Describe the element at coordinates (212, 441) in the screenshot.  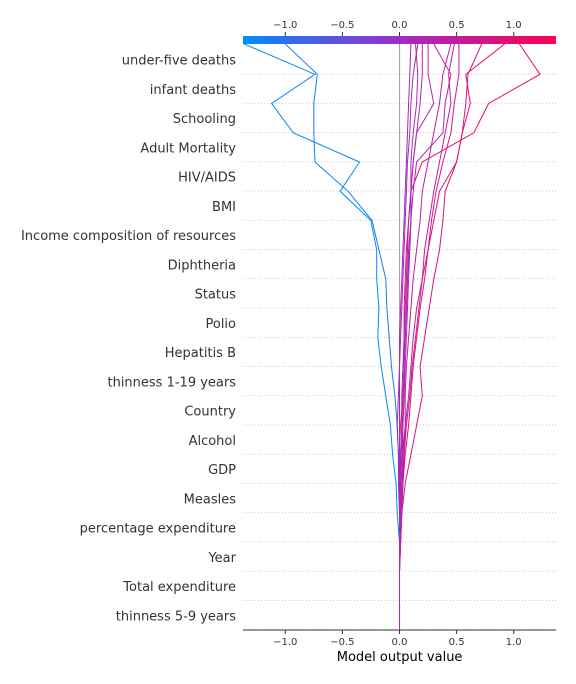
I see `feature-label: Alcohol` at that location.